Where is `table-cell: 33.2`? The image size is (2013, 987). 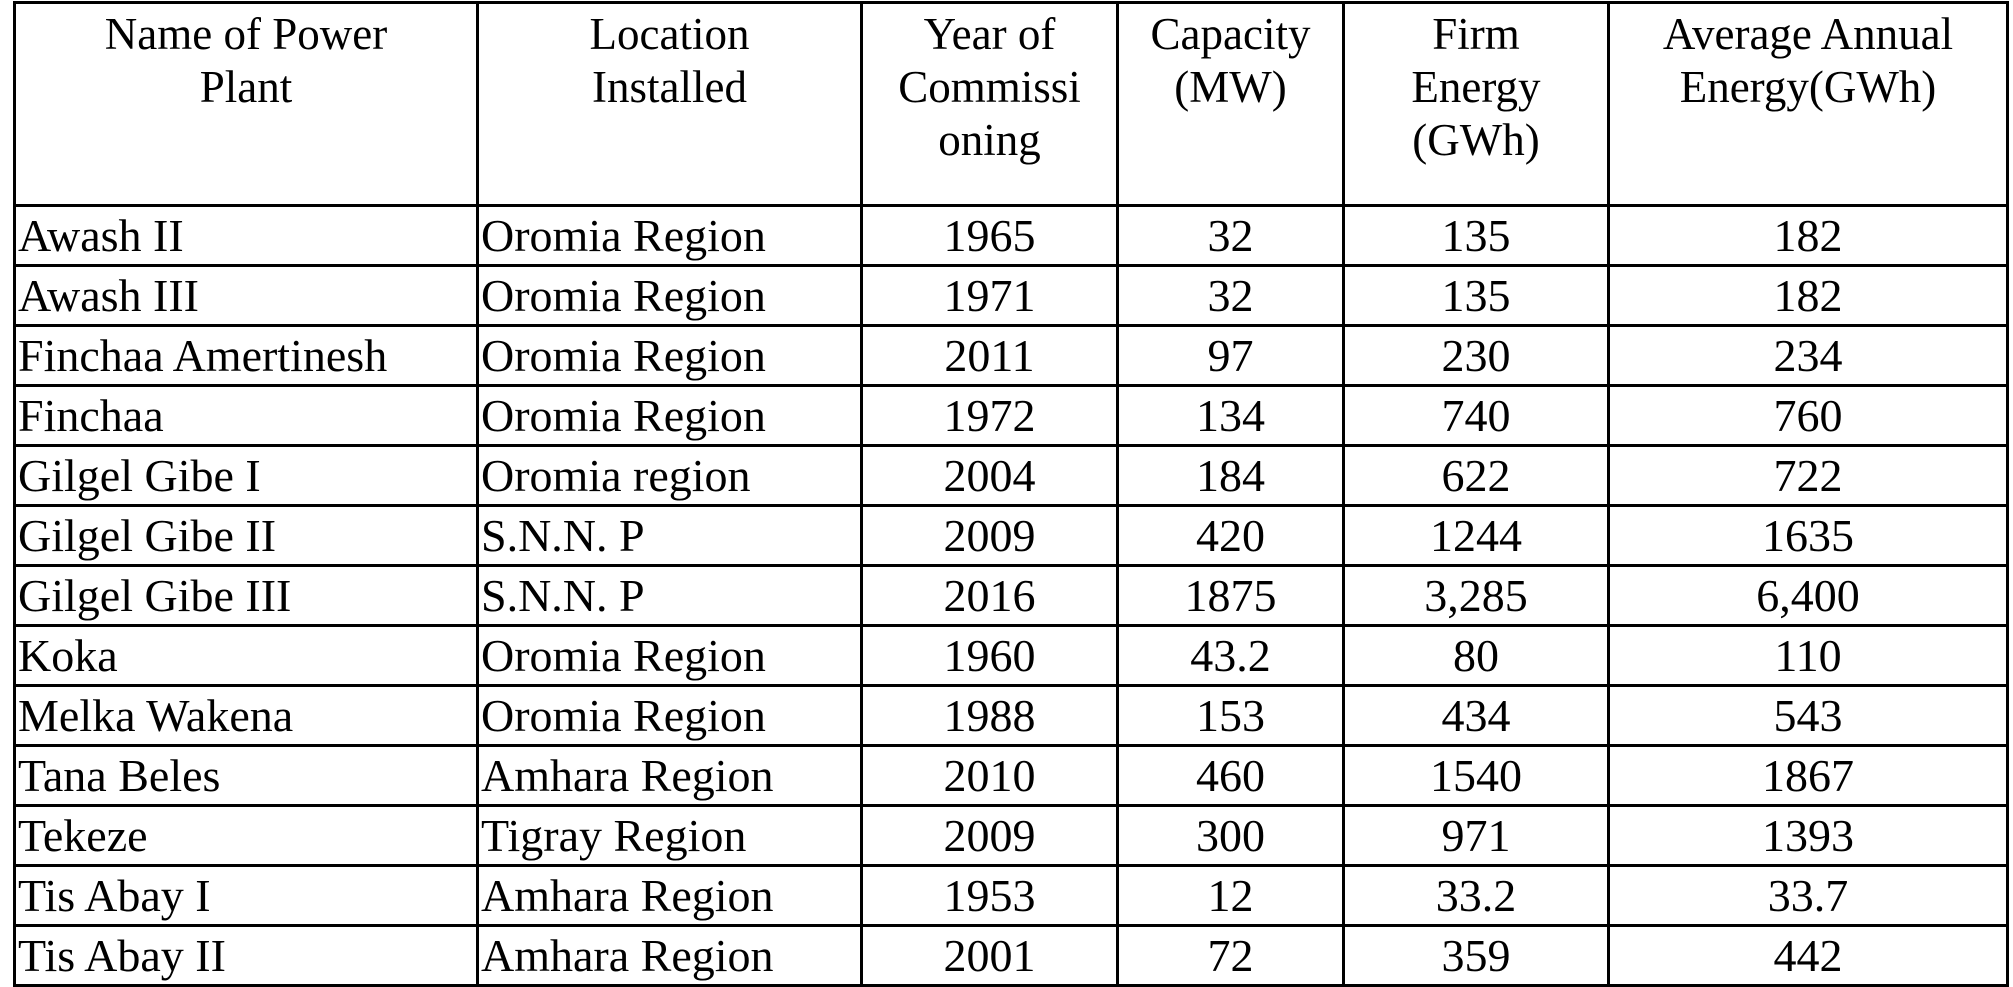 table-cell: 33.2 is located at coordinates (1476, 895).